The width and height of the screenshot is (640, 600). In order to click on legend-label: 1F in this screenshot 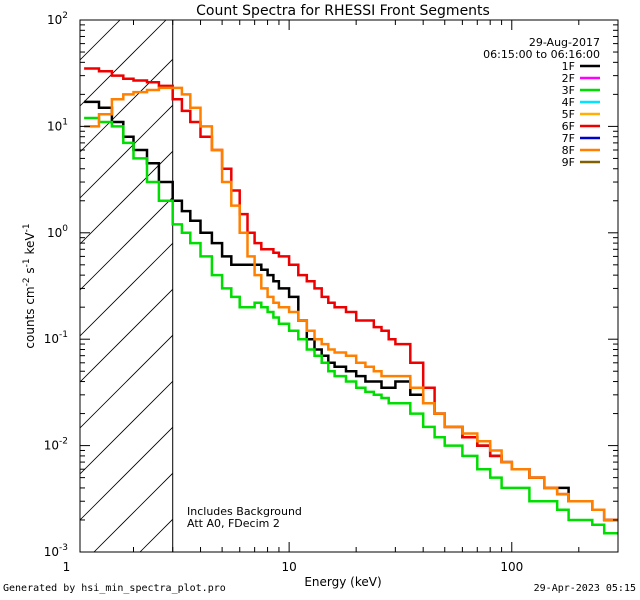, I will do `click(568, 66)`.